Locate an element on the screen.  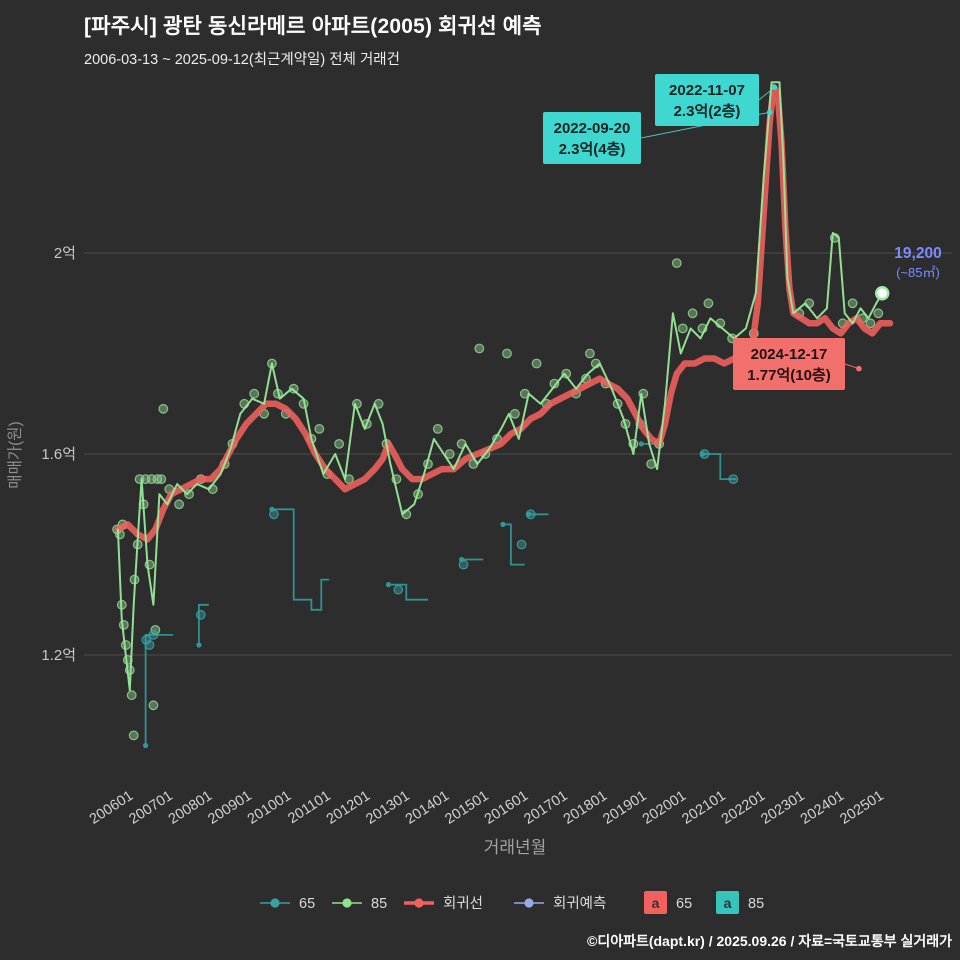
annotation-leader is located at coordinates (766, 93).